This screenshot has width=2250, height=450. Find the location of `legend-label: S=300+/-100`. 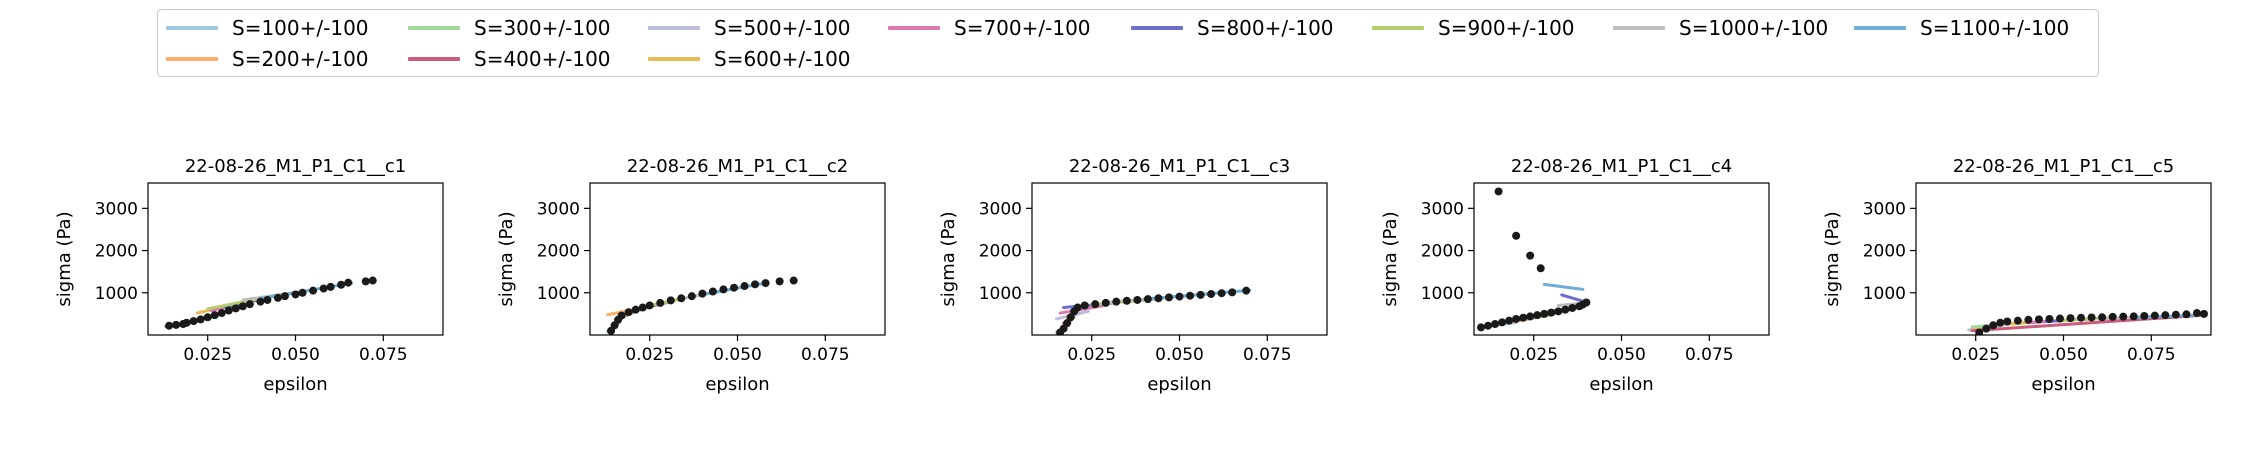

legend-label: S=300+/-100 is located at coordinates (542, 28).